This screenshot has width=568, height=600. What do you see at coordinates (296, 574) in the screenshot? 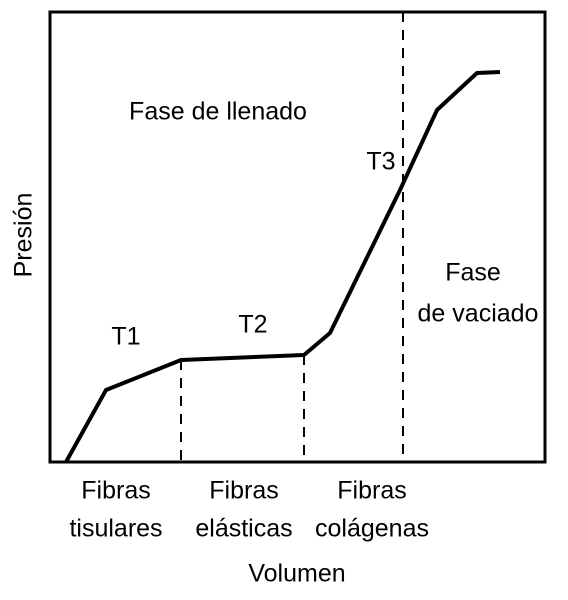
I see `x-axis-label: Volumen` at bounding box center [296, 574].